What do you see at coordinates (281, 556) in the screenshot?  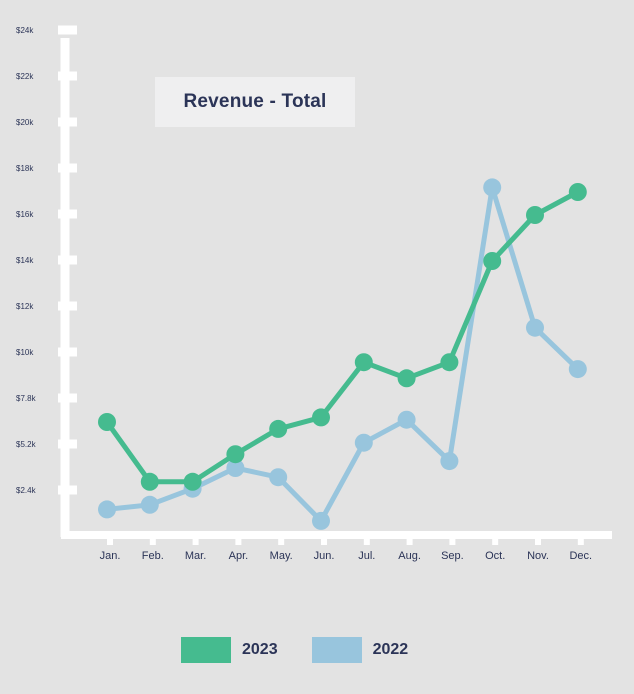 I see `x-tick-label: May.` at bounding box center [281, 556].